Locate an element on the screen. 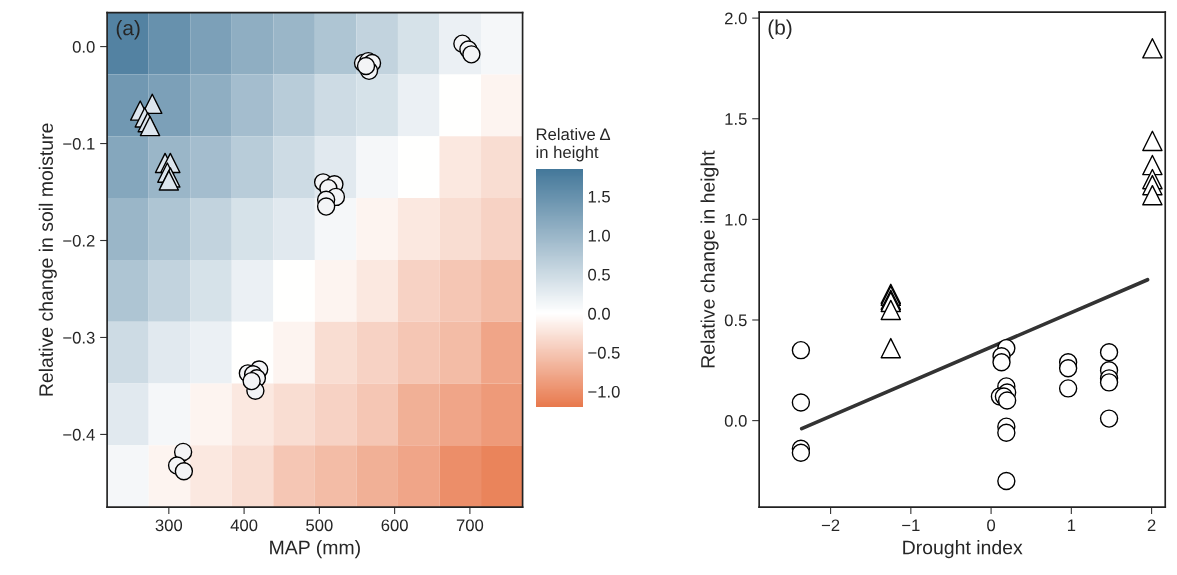 The height and width of the screenshot is (575, 1177). x-tick-label: 2 is located at coordinates (1151, 525).